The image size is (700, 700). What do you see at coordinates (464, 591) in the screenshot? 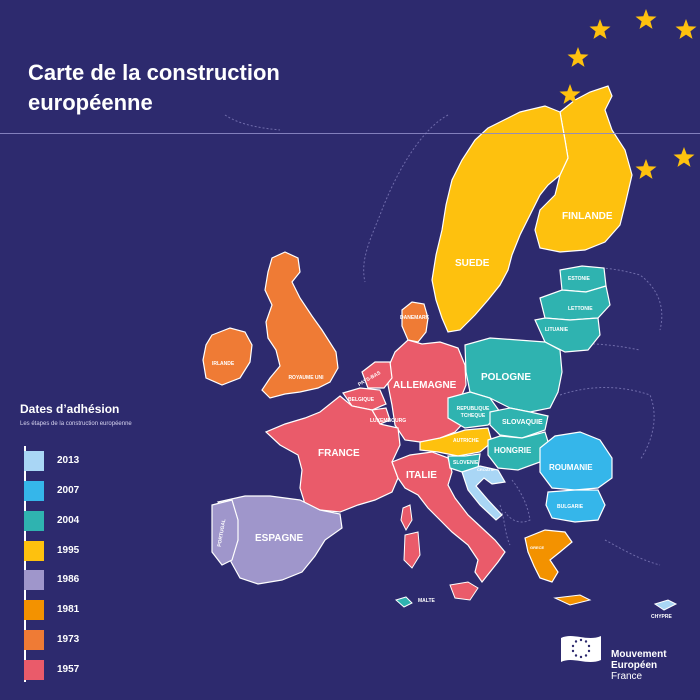
I see `island-sicile` at bounding box center [464, 591].